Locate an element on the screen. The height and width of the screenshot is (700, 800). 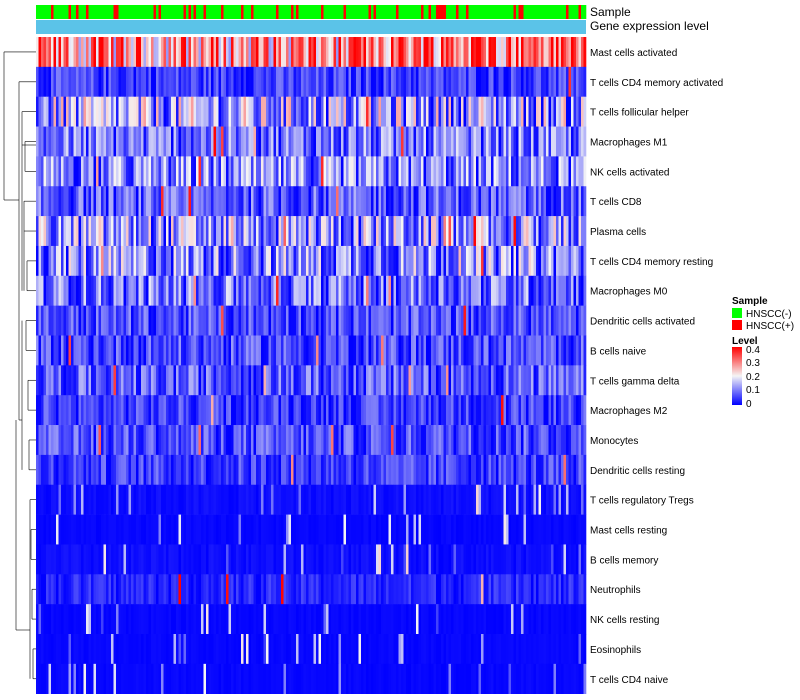
sample-annotation-cell is located at coordinates (390, 12).